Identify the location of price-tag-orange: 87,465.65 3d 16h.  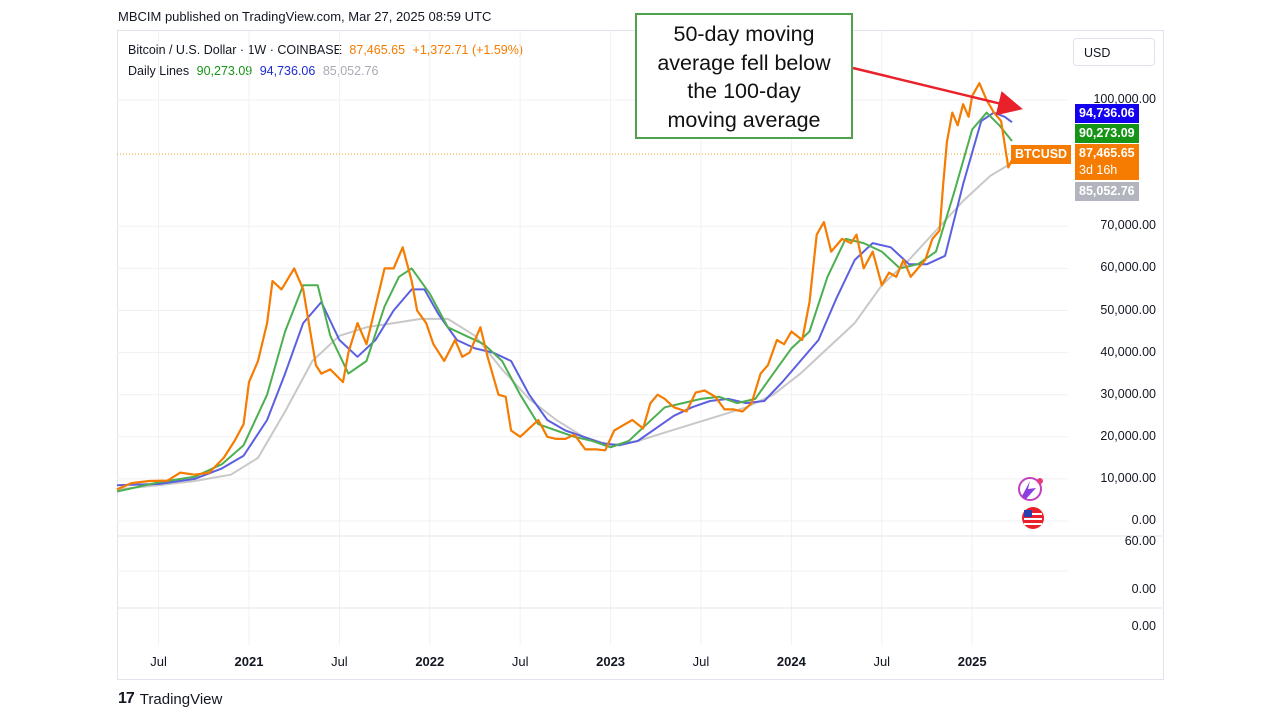
(1107, 162).